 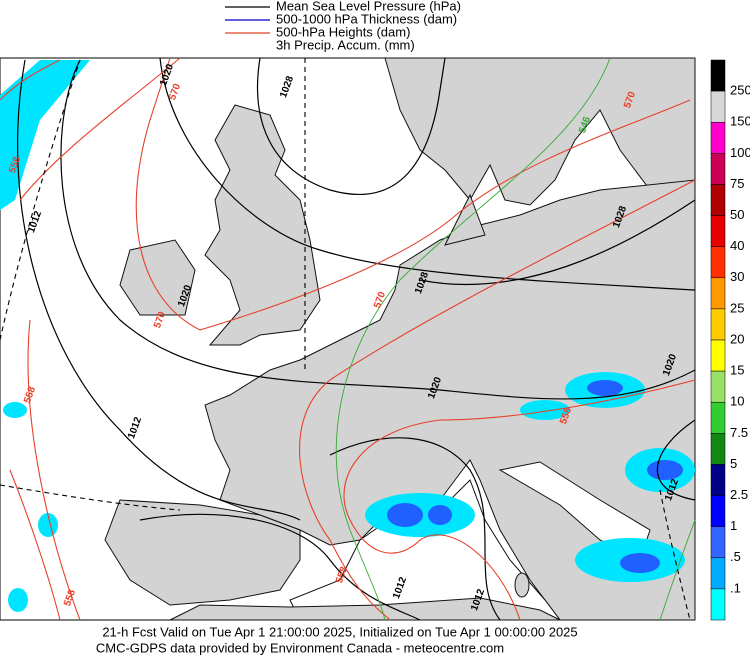 I want to click on colorbar-label: 75, so click(x=737, y=183).